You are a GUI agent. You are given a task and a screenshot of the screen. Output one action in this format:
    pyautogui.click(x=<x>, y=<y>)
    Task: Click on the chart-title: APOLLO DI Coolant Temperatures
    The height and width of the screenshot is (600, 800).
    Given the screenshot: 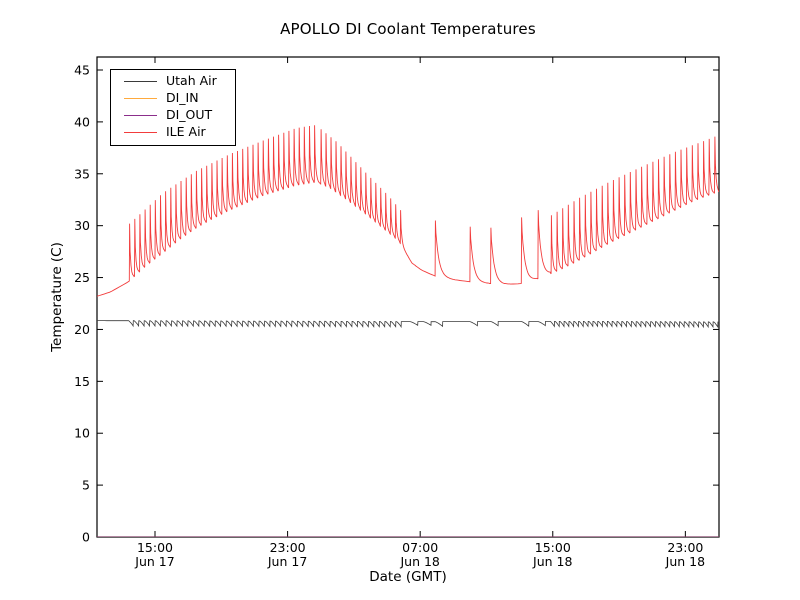 What is the action you would take?
    pyautogui.click(x=408, y=29)
    